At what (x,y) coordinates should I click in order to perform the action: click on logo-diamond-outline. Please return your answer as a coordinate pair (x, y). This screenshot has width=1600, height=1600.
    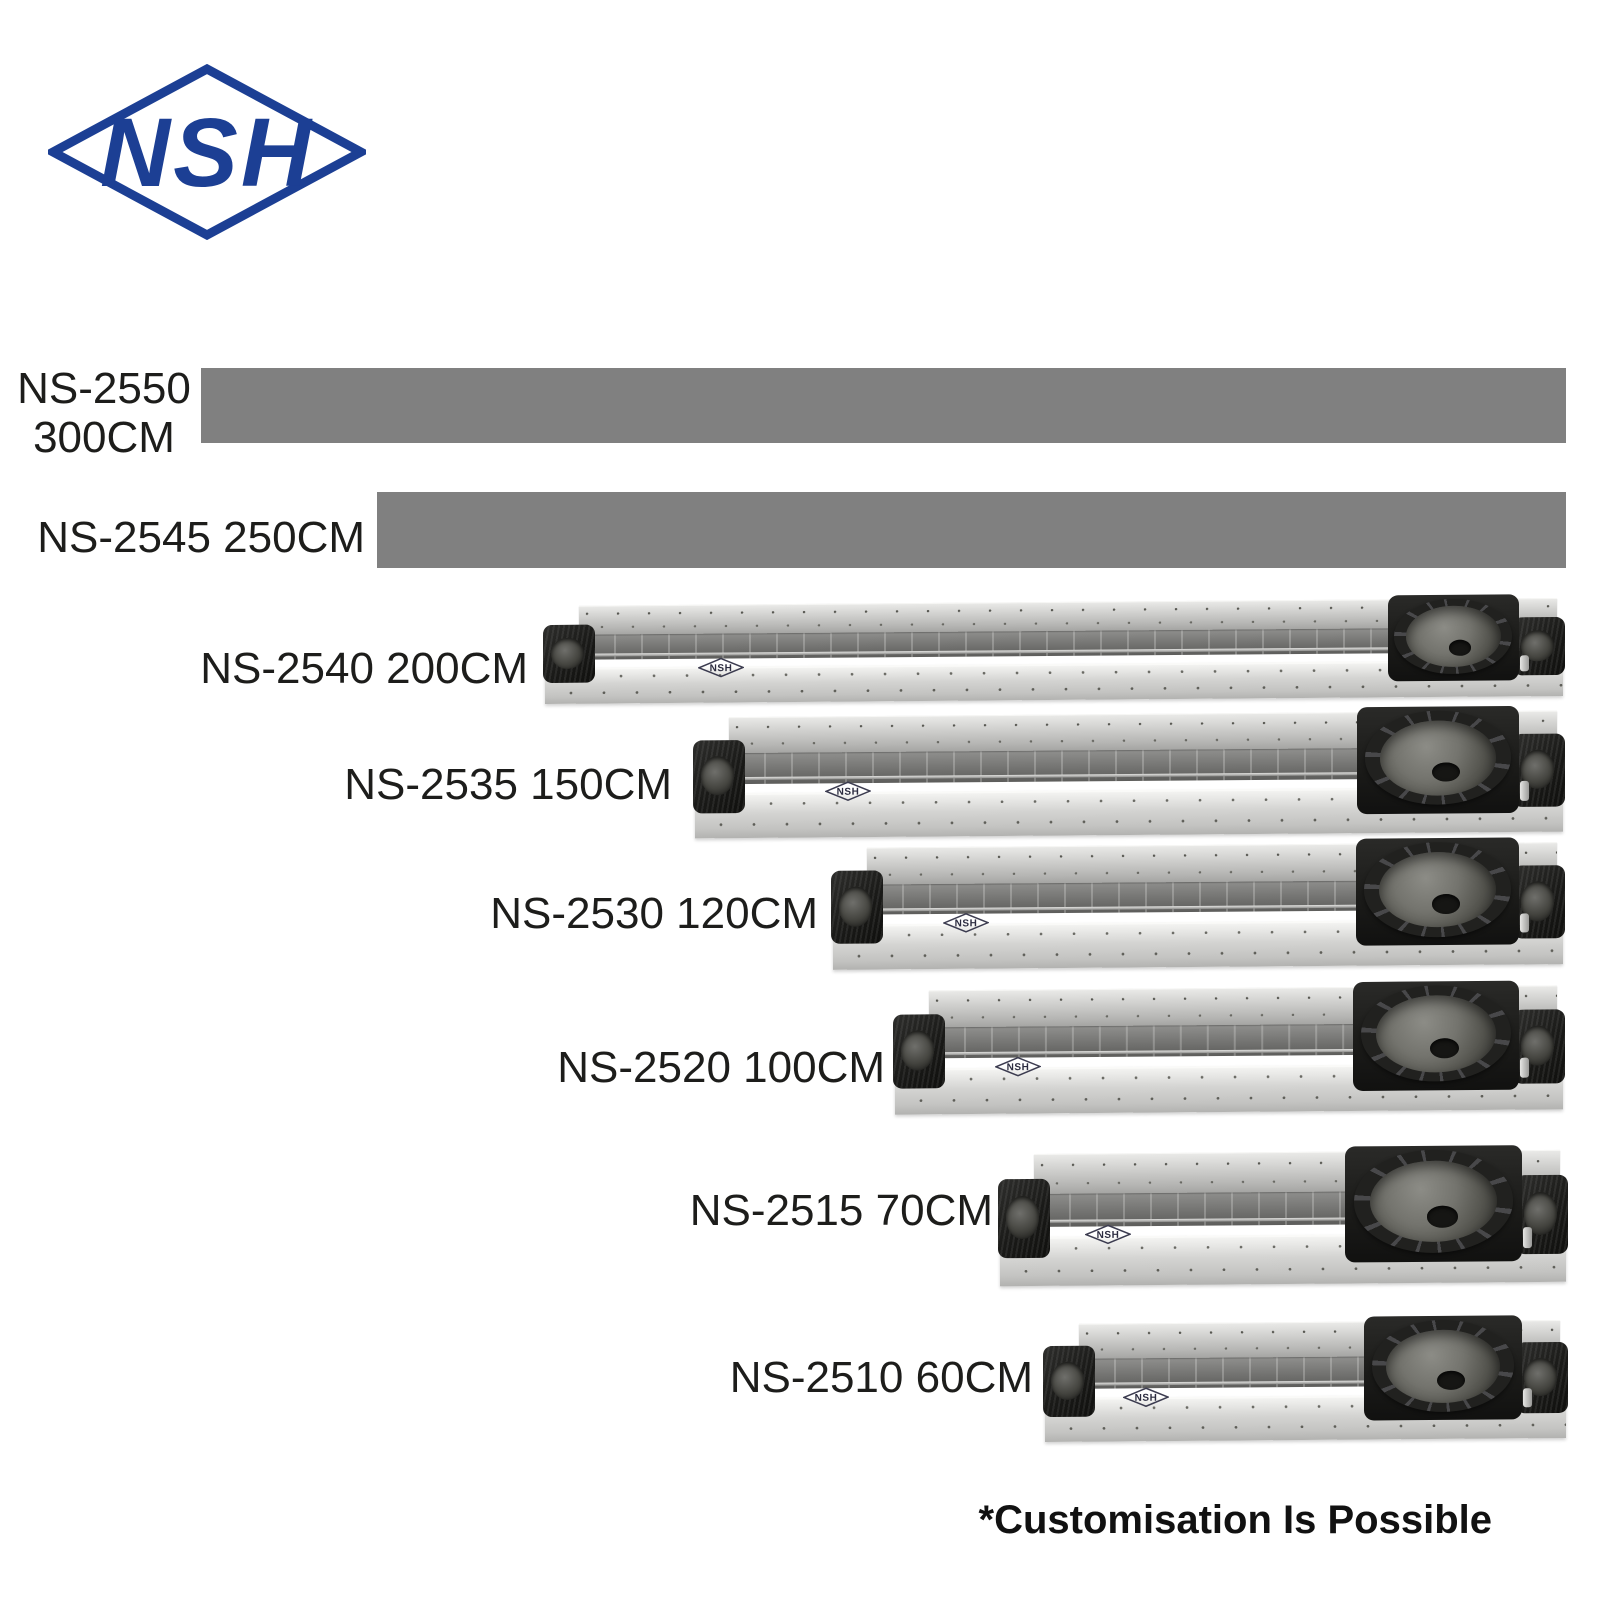
    Looking at the image, I should click on (207, 152).